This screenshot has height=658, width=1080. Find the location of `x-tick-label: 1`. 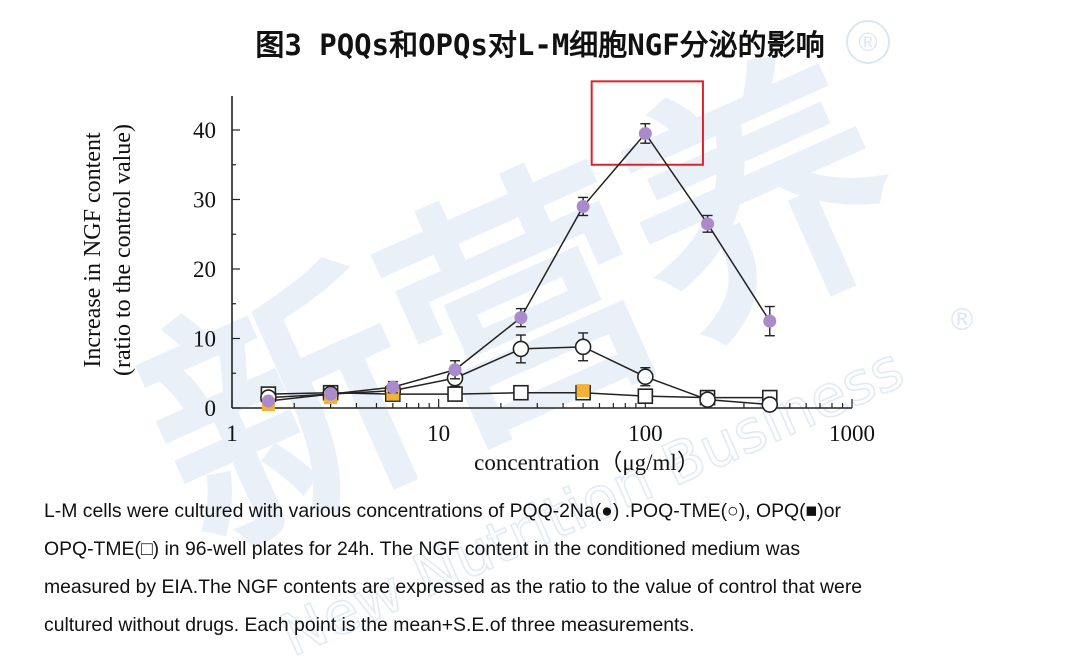

x-tick-label: 1 is located at coordinates (232, 433).